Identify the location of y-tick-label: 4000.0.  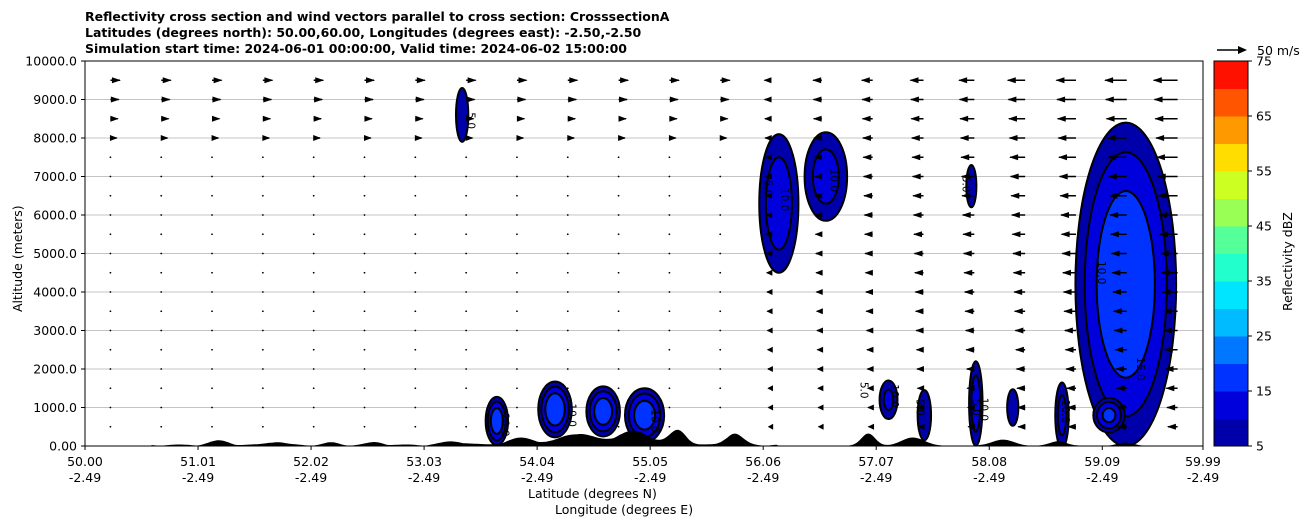
(55, 292).